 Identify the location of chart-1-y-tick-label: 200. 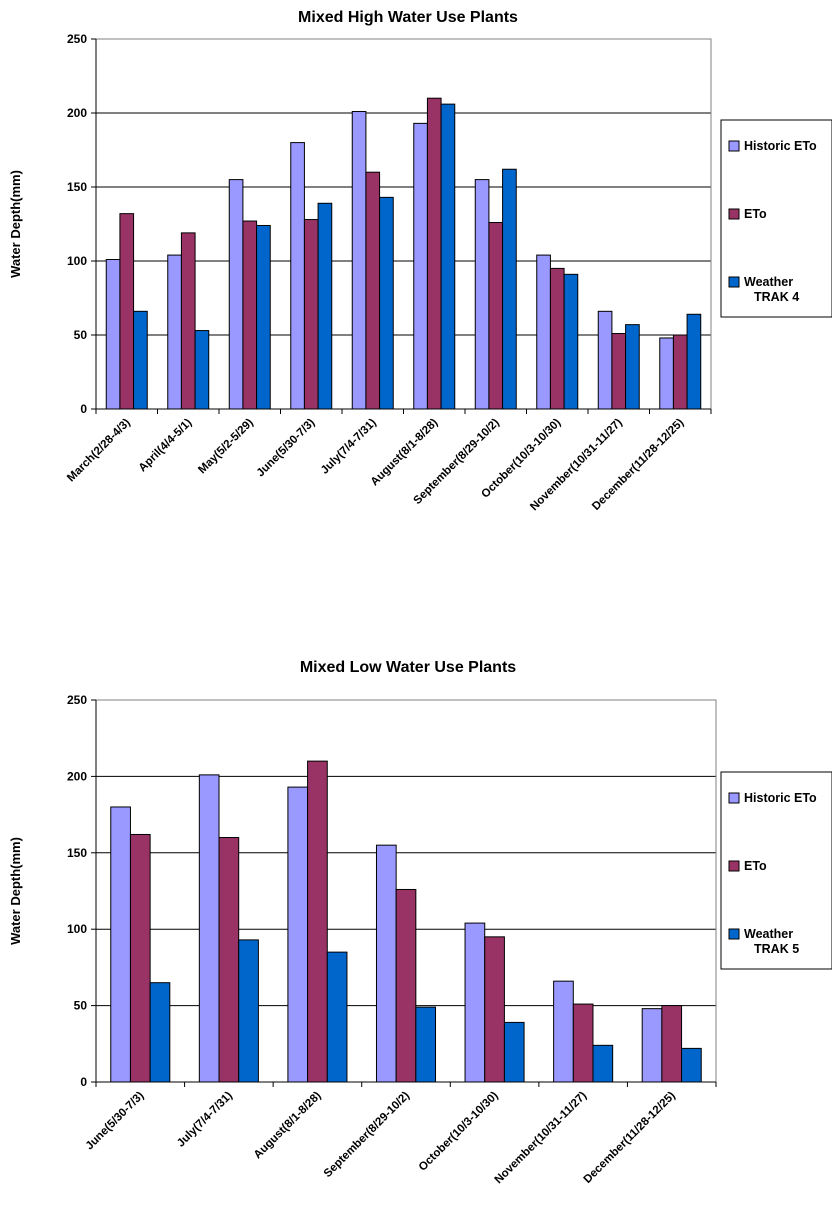
(77, 776).